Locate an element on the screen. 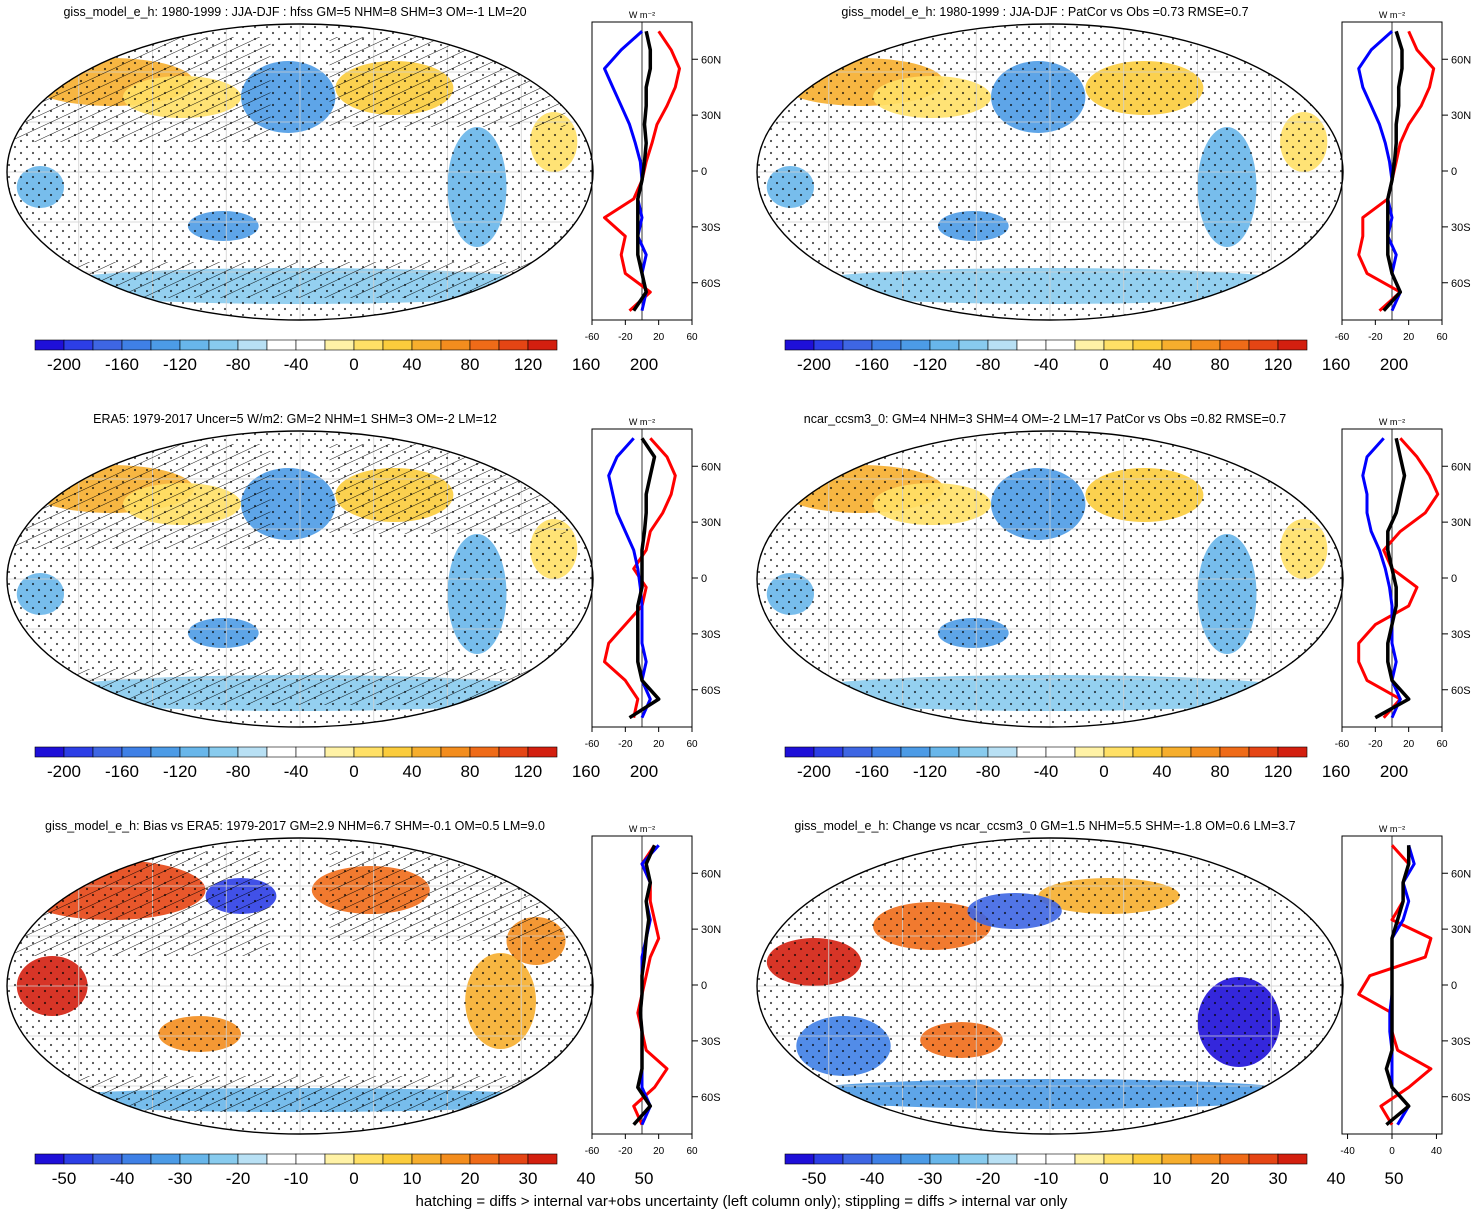 The height and width of the screenshot is (1215, 1483). colorbar-label: -40 is located at coordinates (872, 1178).